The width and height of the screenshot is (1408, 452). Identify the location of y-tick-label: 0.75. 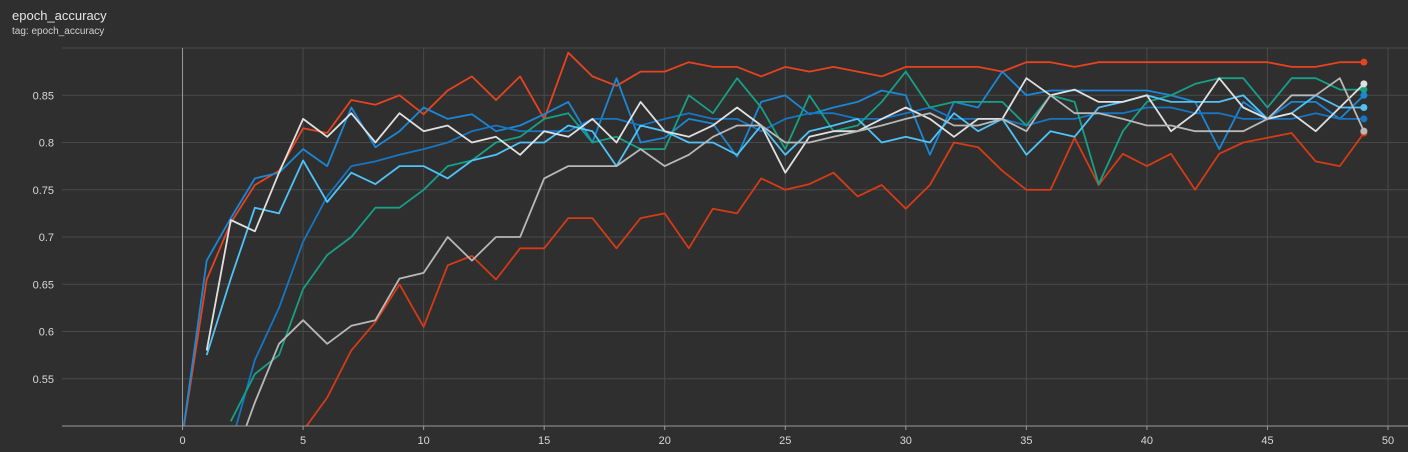
(43, 191).